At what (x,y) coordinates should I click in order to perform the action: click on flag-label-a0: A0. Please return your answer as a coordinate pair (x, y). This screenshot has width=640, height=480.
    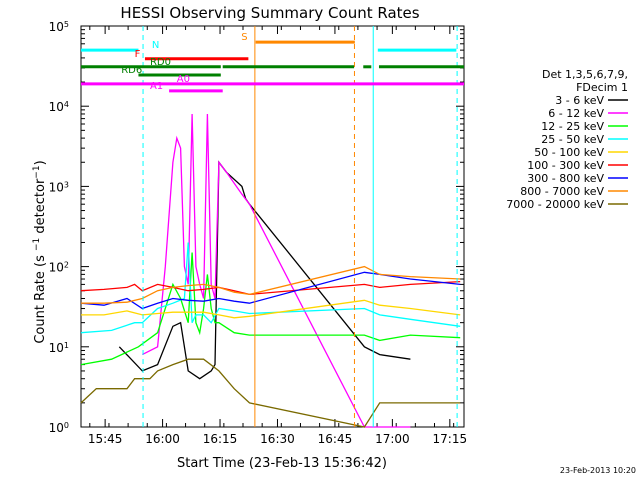
    Looking at the image, I should click on (183, 79).